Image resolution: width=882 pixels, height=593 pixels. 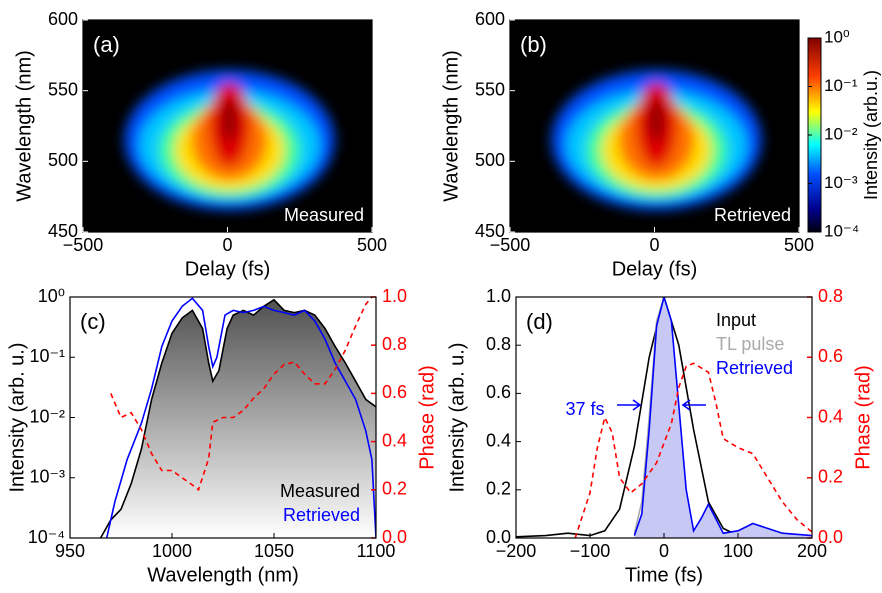 What do you see at coordinates (47, 477) in the screenshot?
I see `y-tick-label: 10⁻³` at bounding box center [47, 477].